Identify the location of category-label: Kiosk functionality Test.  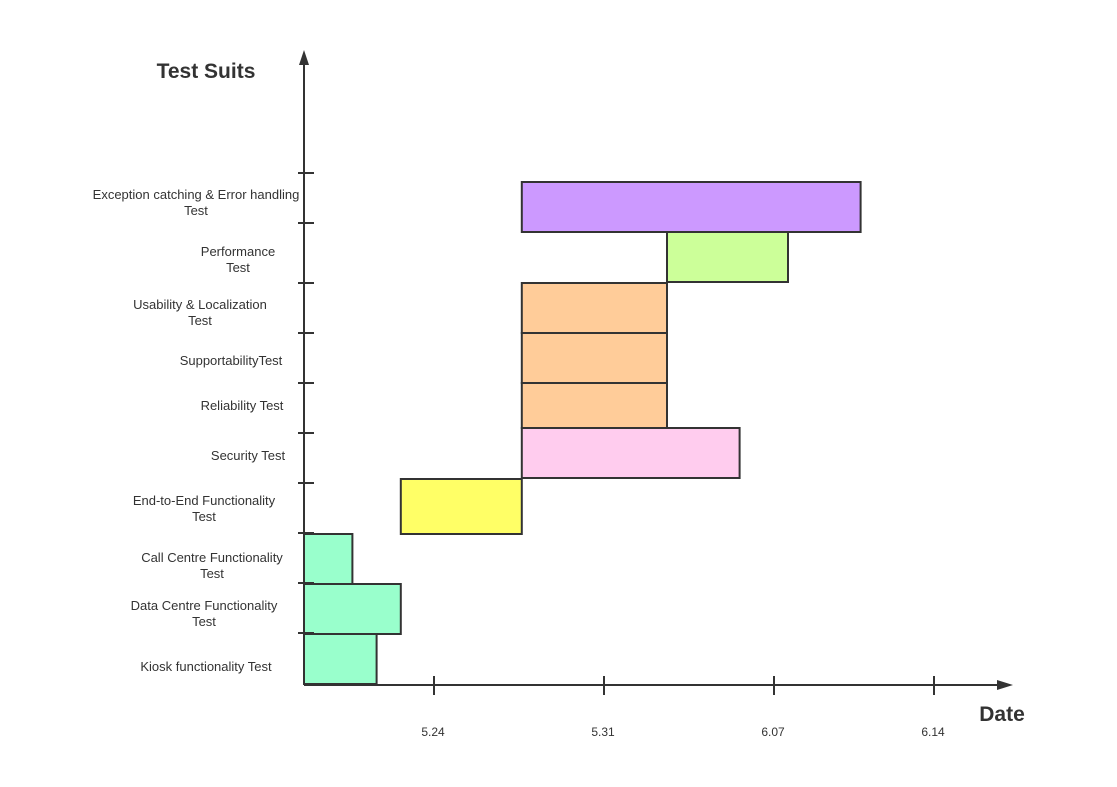
(206, 666).